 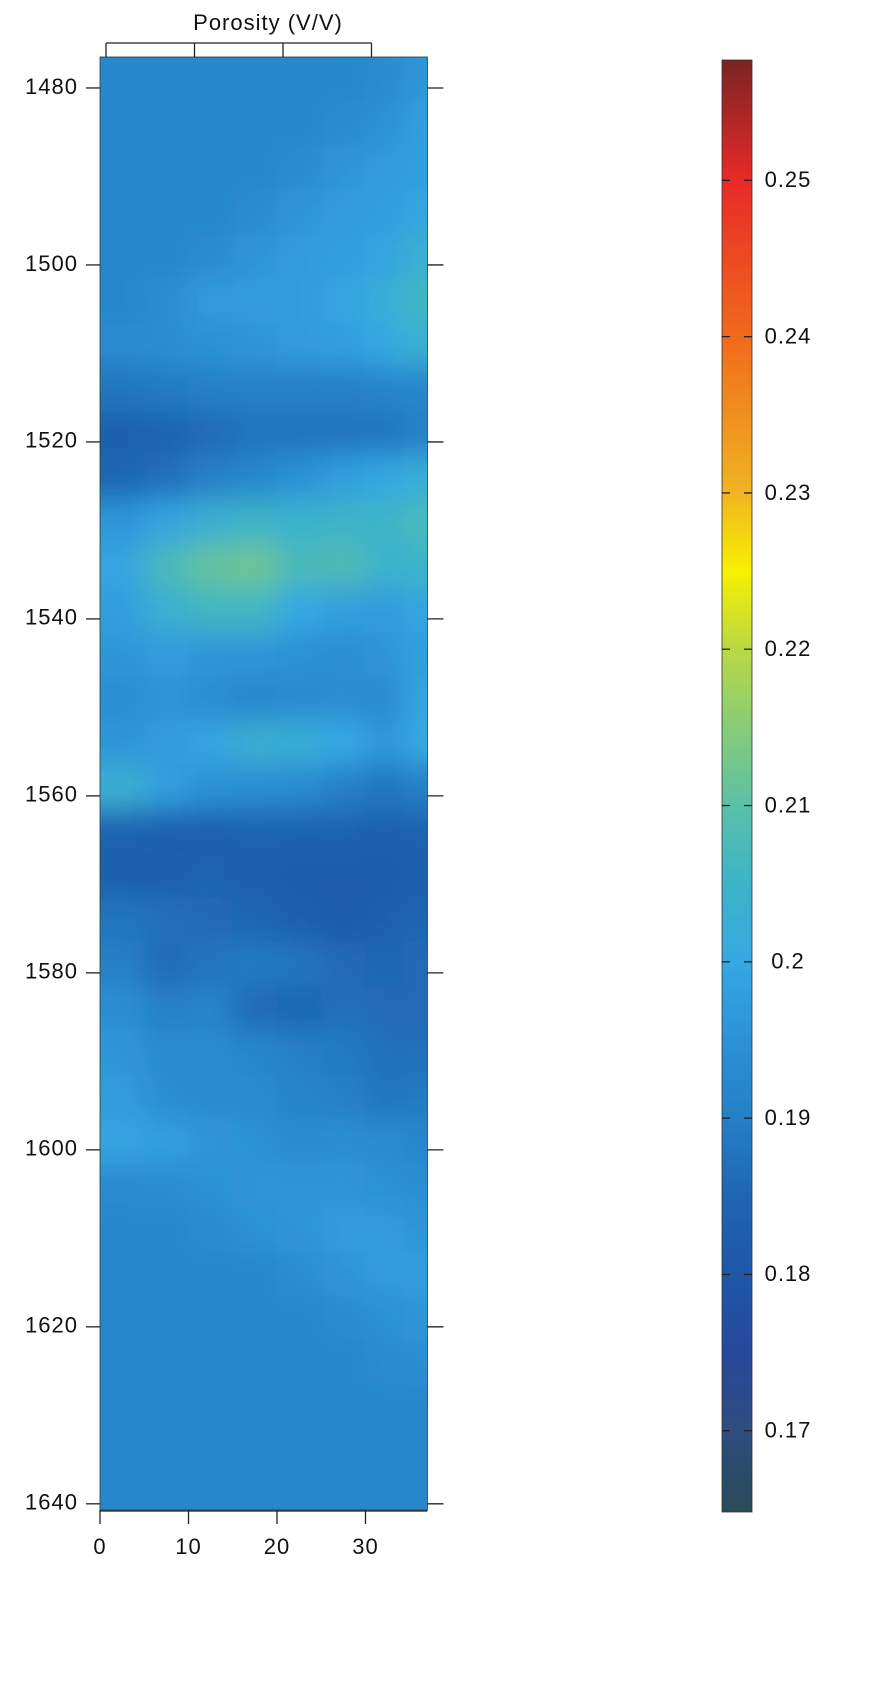 What do you see at coordinates (51, 86) in the screenshot?
I see `y-tick-label: 1480` at bounding box center [51, 86].